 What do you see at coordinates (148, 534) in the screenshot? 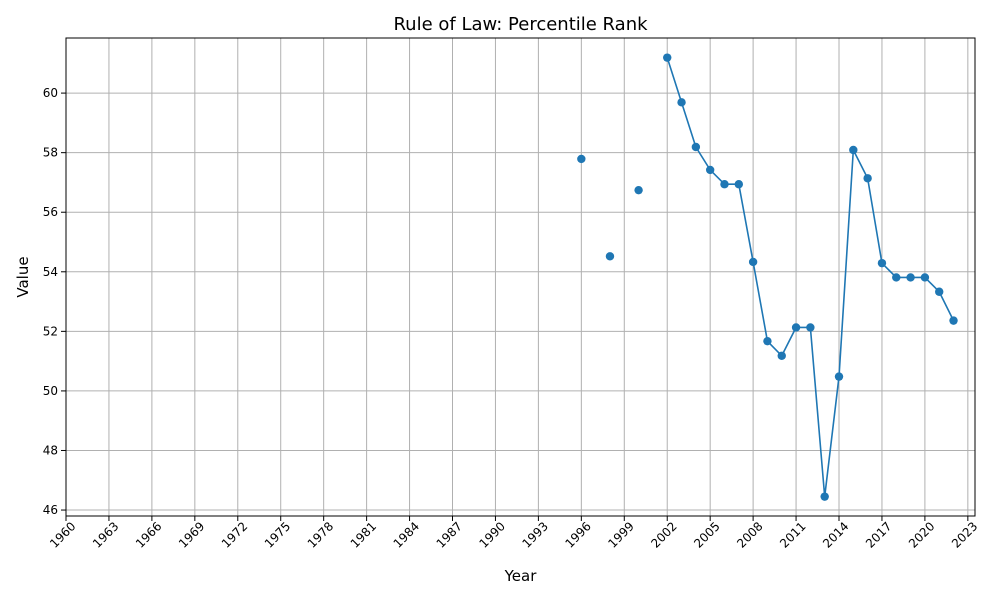
I see `x-tick-label: 1966` at bounding box center [148, 534].